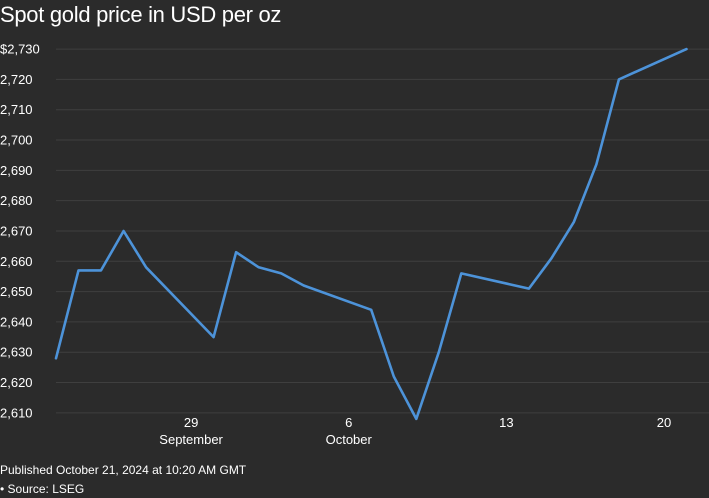 The image size is (709, 498). Describe the element at coordinates (16, 230) in the screenshot. I see `y-tick-label: 2,670` at that location.